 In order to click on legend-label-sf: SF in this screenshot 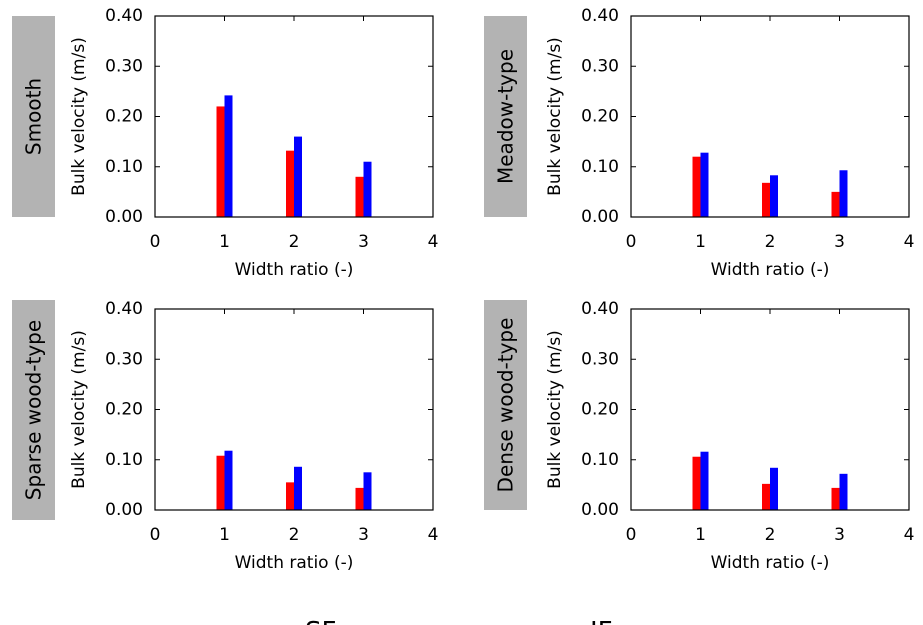, I will do `click(320, 621)`.